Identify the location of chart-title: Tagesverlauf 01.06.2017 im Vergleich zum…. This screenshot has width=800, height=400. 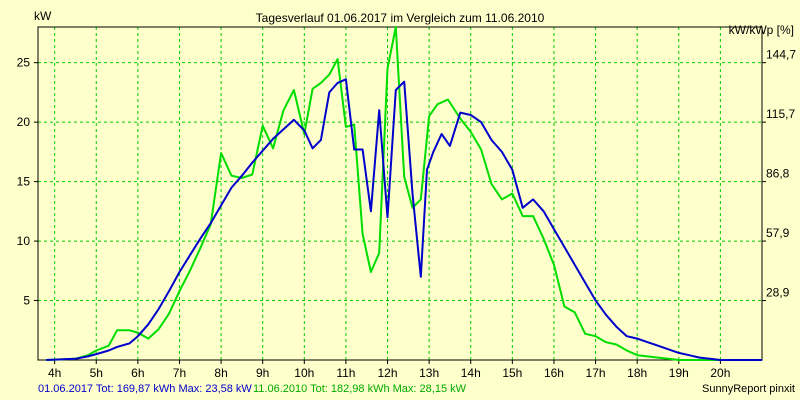
(400, 18).